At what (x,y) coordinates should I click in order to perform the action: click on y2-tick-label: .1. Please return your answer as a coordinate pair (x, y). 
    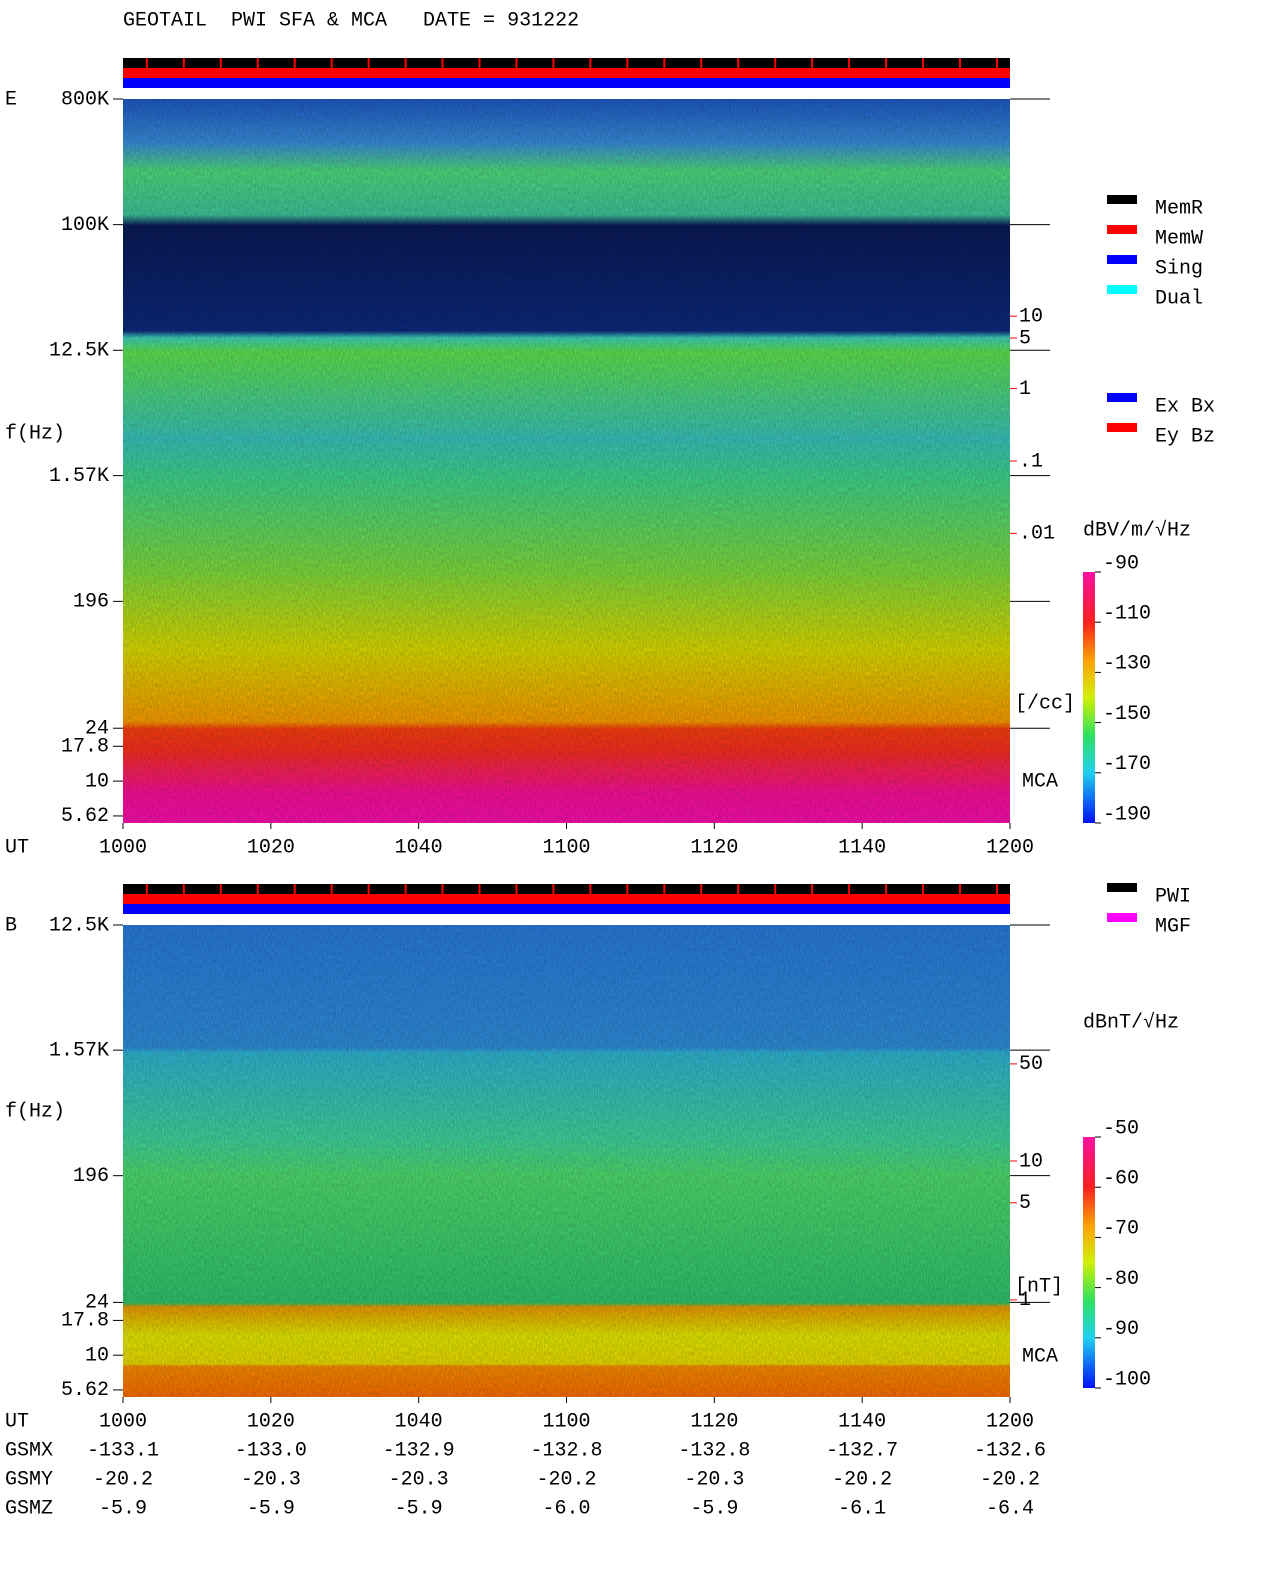
    Looking at the image, I should click on (1031, 461).